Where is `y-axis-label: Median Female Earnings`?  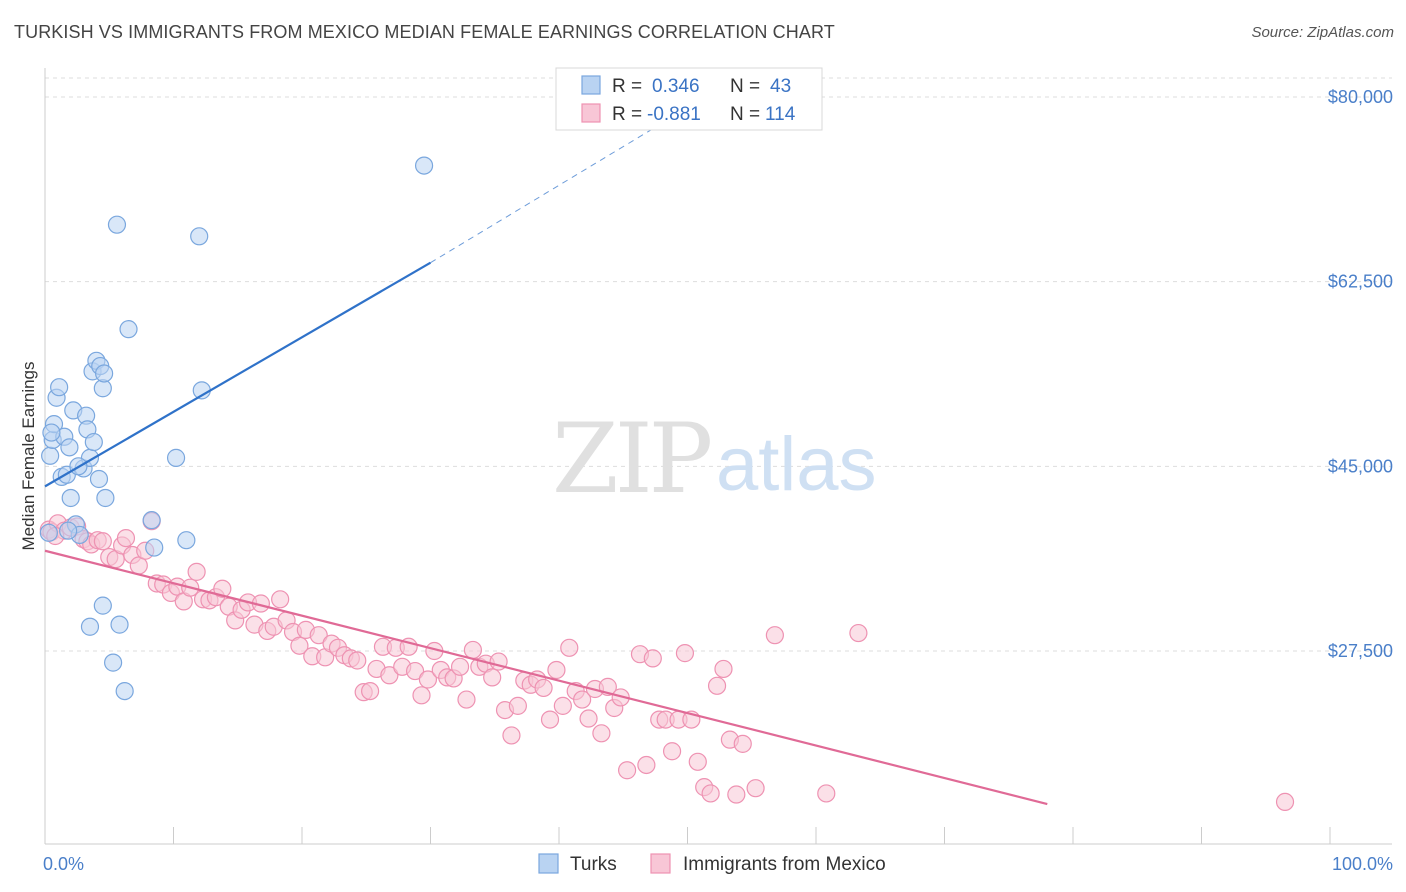
y-axis-label: Median Female Earnings is located at coordinates (28, 456).